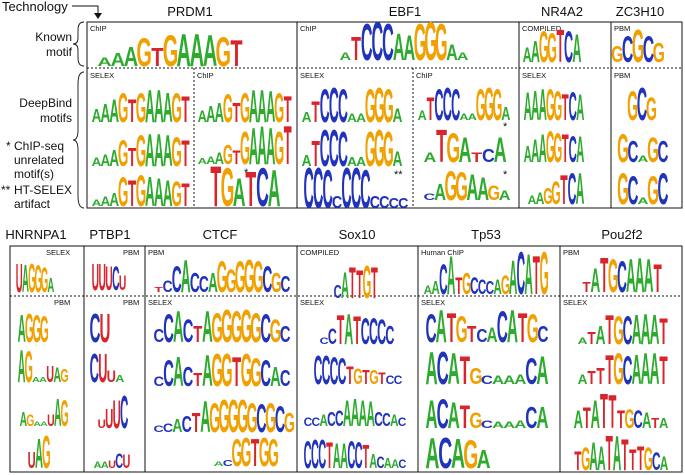  I want to click on logo-zc3h10-deep-1: GCG, so click(642, 104).